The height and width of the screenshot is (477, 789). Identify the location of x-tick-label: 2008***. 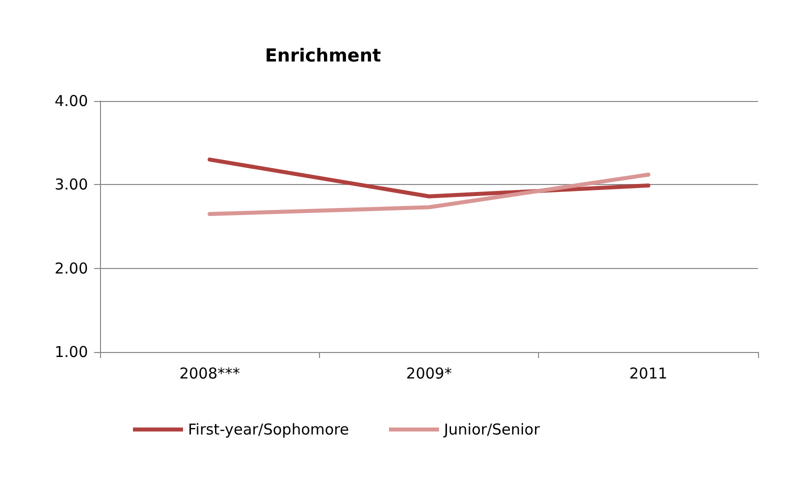
(209, 373).